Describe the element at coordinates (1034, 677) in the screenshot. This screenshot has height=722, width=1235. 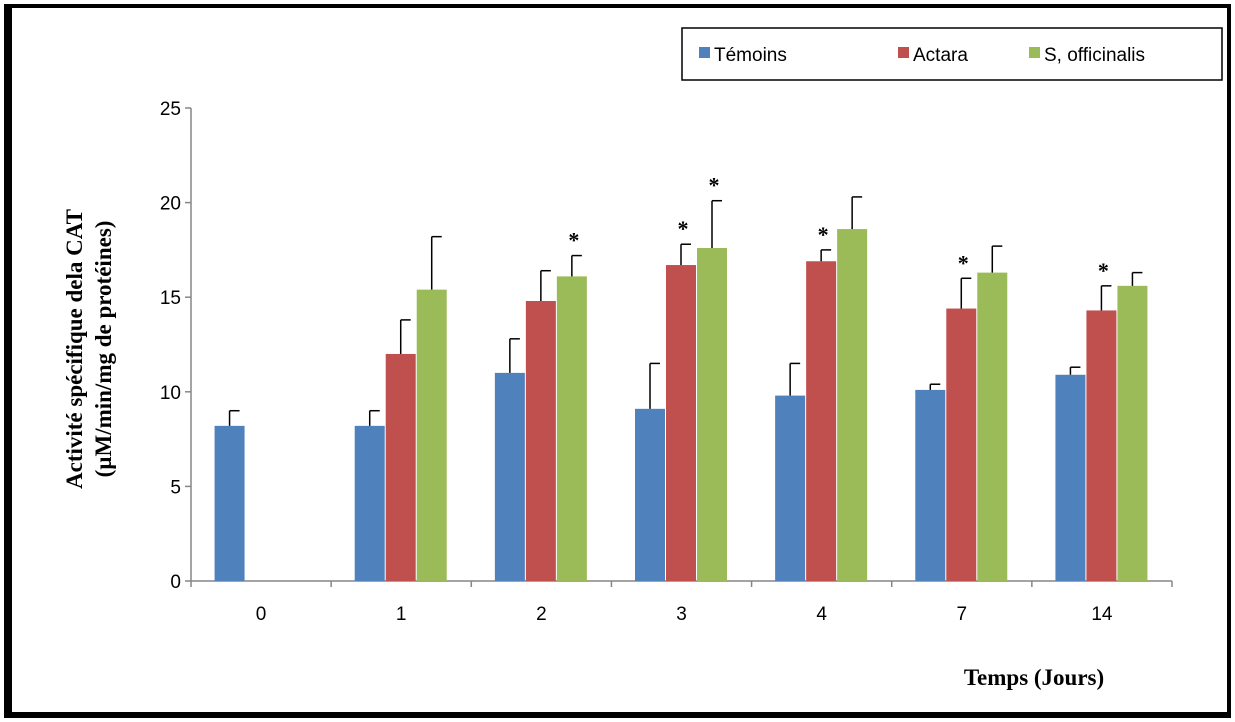
I see `x-axis-title: Temps (Jours)` at that location.